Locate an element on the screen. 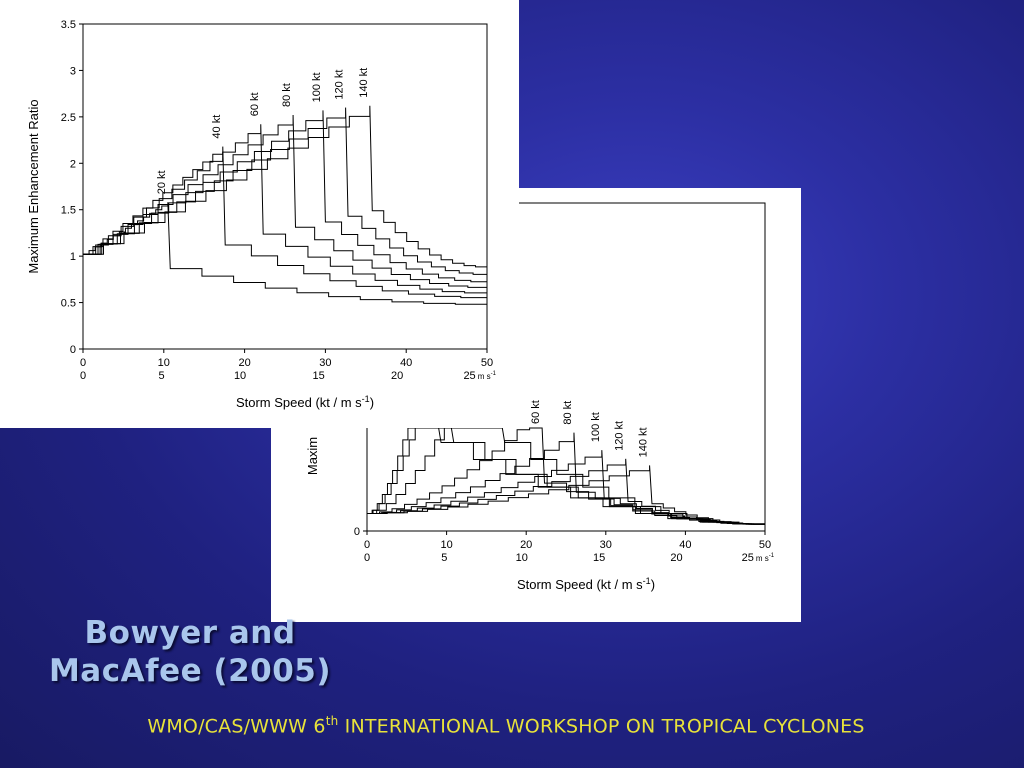  y-tick-label: 1 is located at coordinates (73, 257).